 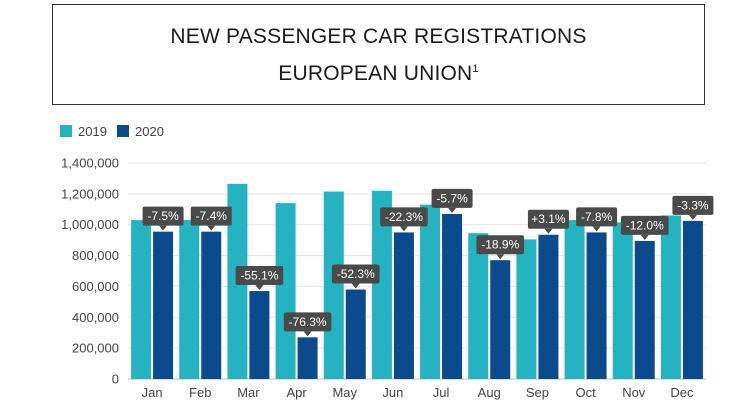 I want to click on x-tick-label: Jul, so click(x=441, y=392).